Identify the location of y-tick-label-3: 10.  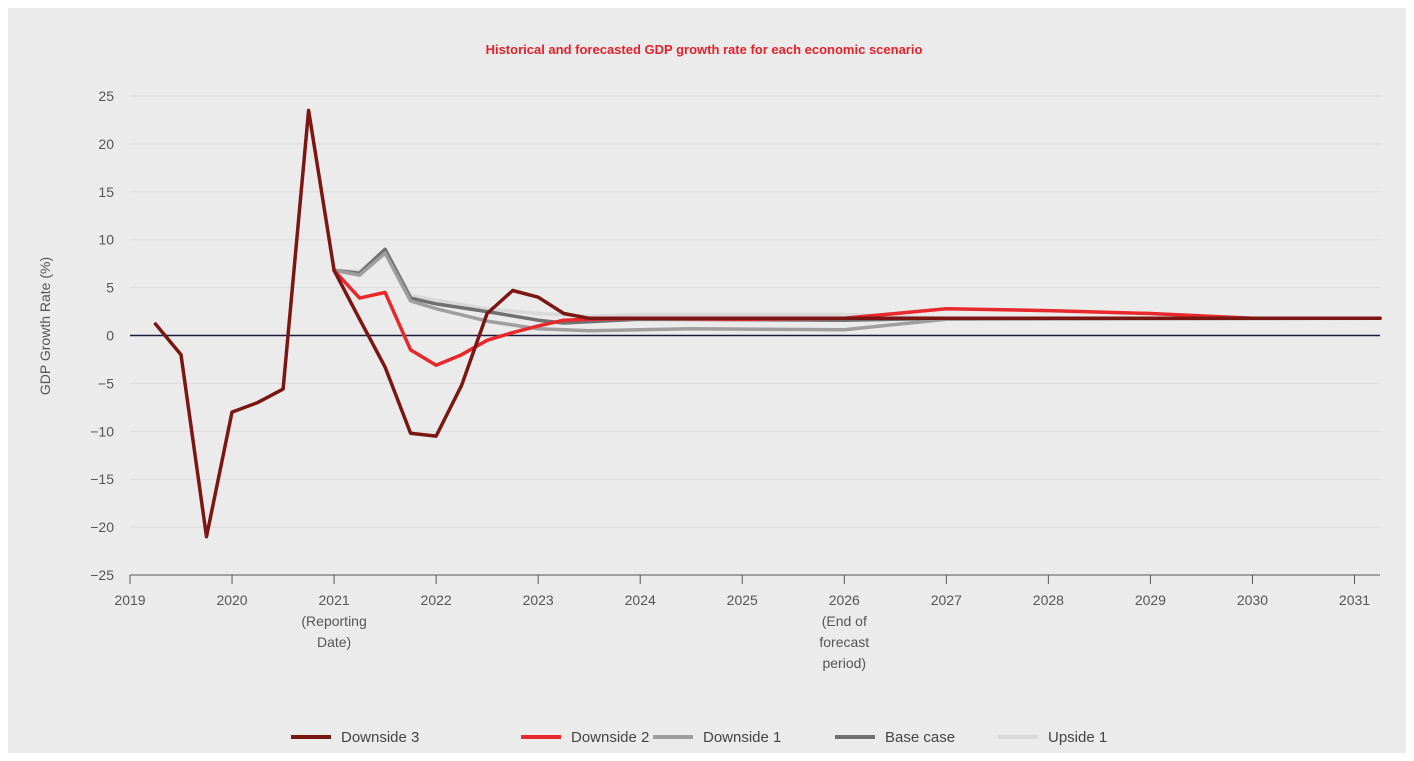
(106, 240).